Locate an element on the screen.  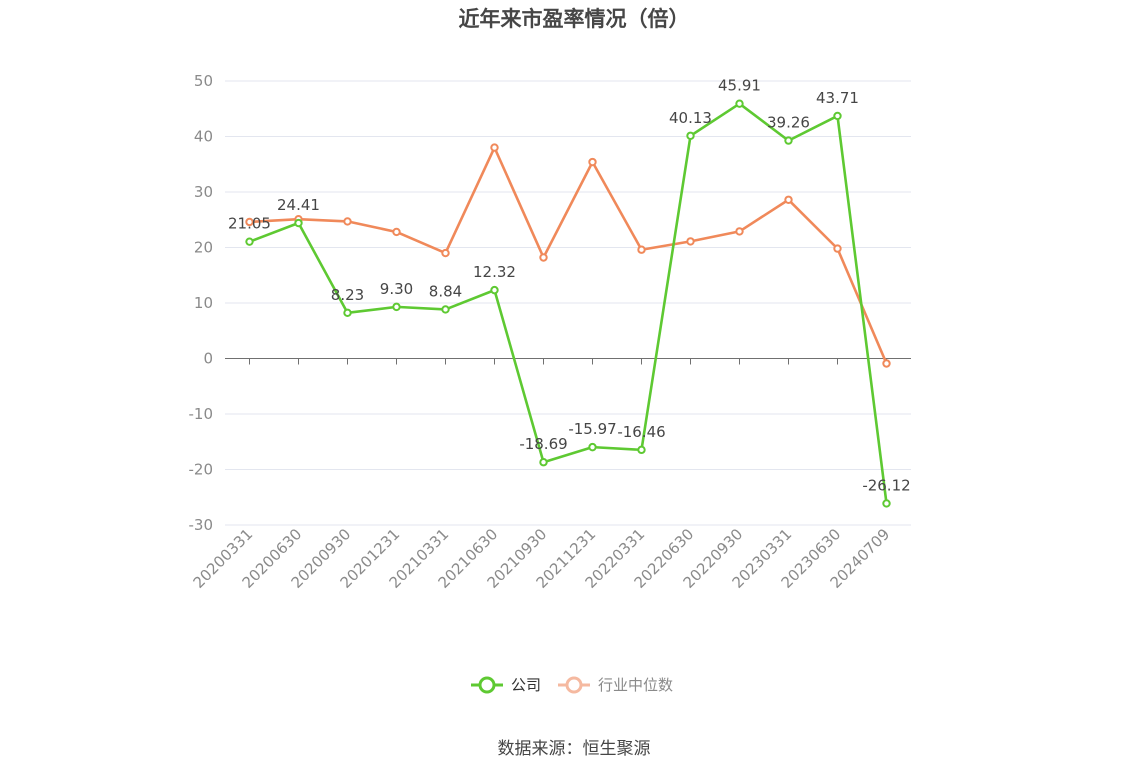
data-label: 12.32 is located at coordinates (494, 272).